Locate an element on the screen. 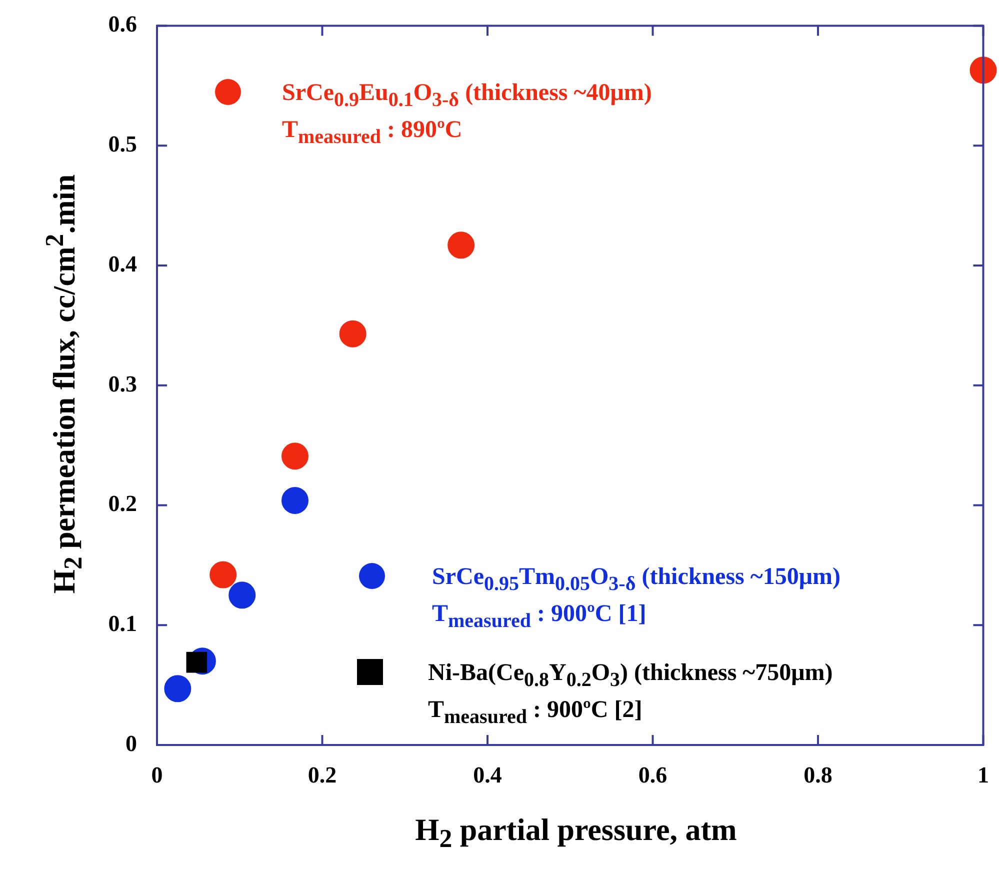 The image size is (999, 872). x-tick-label: 0.6 is located at coordinates (653, 775).